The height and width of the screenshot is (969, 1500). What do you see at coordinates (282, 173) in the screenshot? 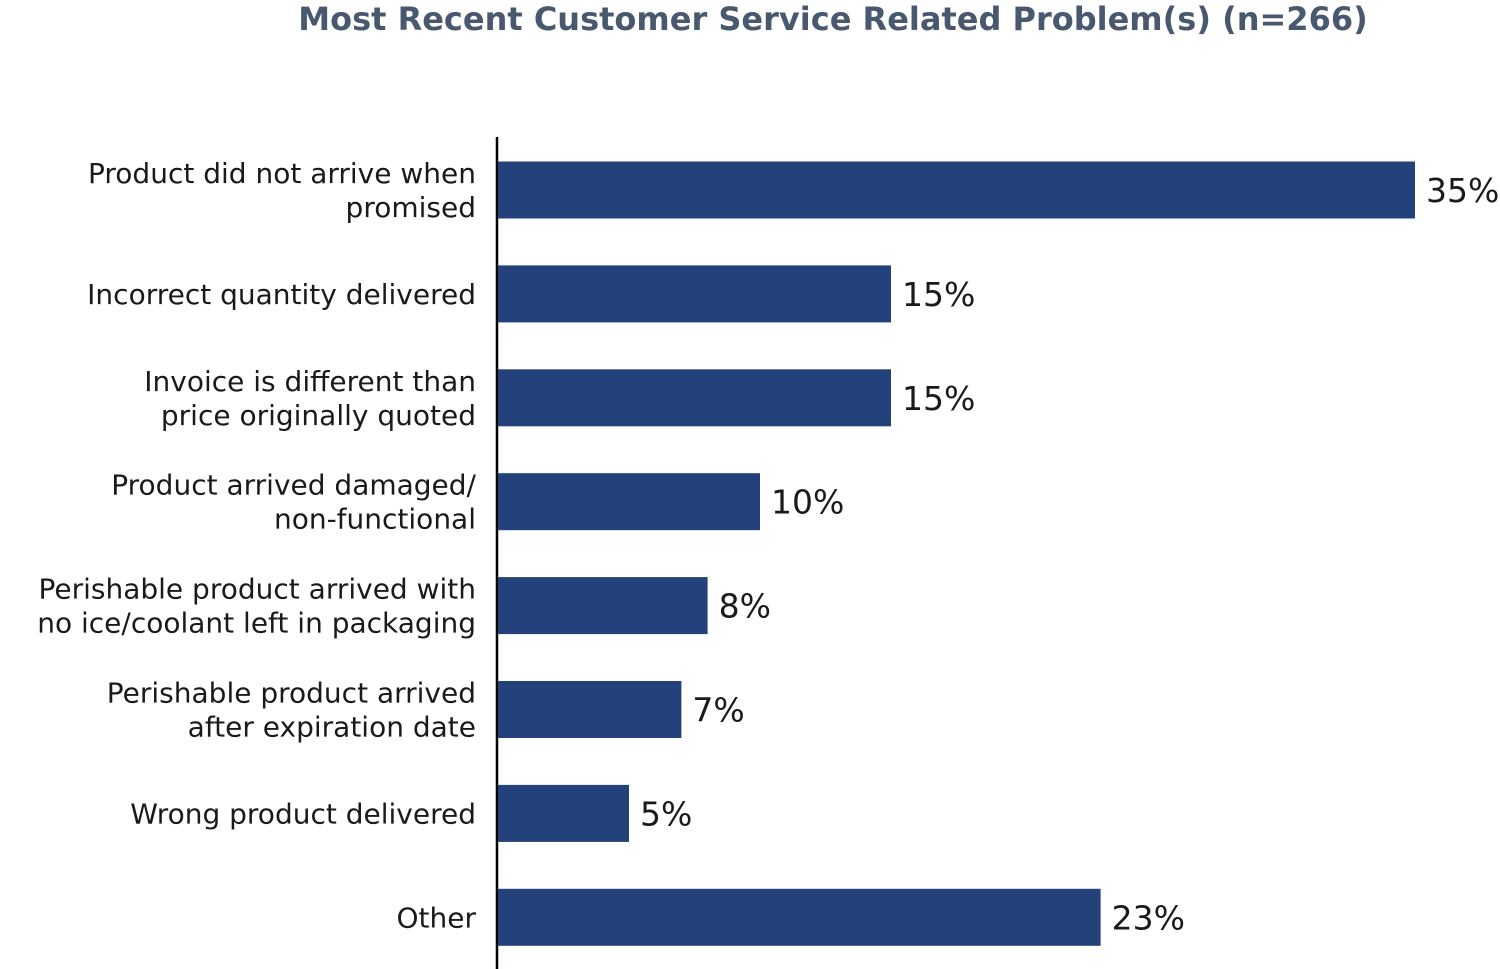
I see `category-label: Product did not arrive when` at bounding box center [282, 173].